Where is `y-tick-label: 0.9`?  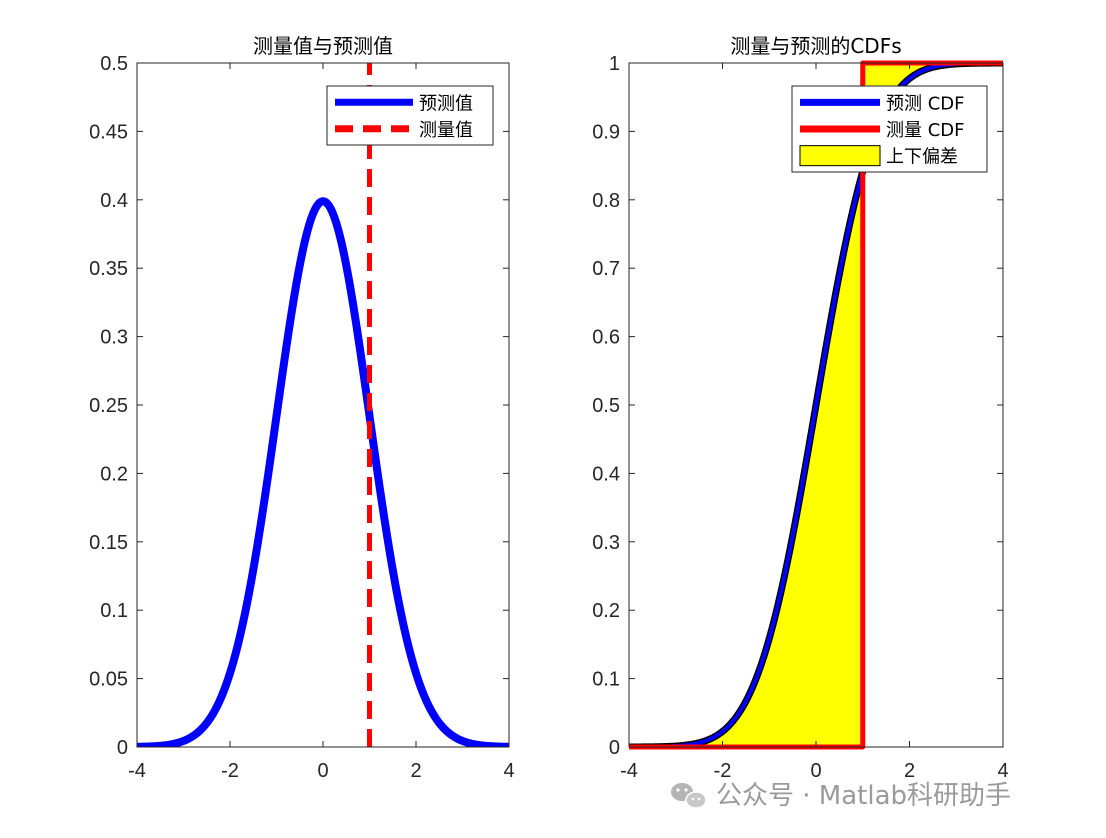
y-tick-label: 0.9 is located at coordinates (606, 132).